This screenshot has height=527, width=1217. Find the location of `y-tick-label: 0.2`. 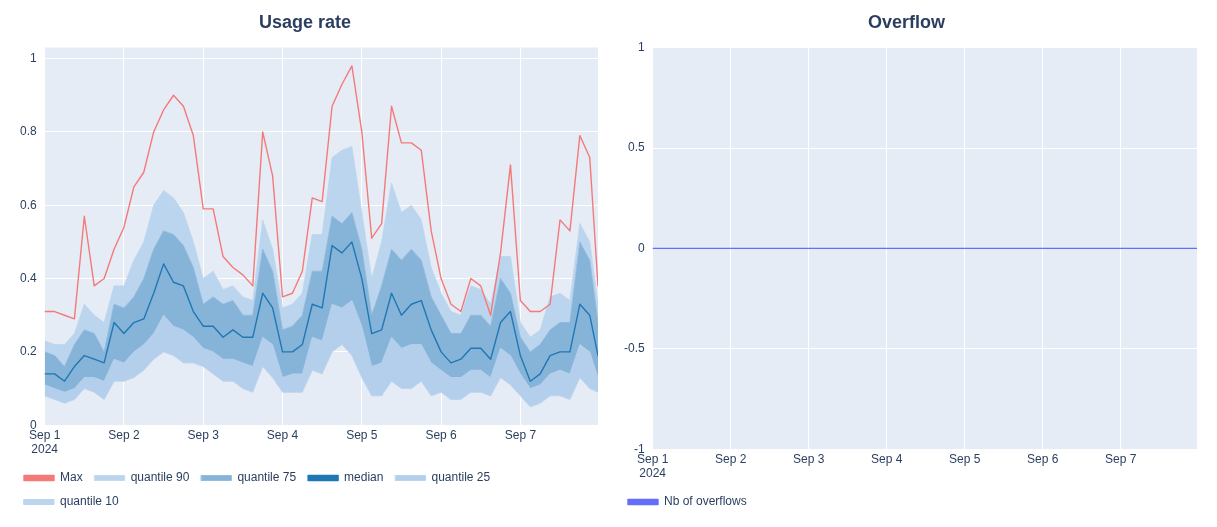

y-tick-label: 0.2 is located at coordinates (28, 351).